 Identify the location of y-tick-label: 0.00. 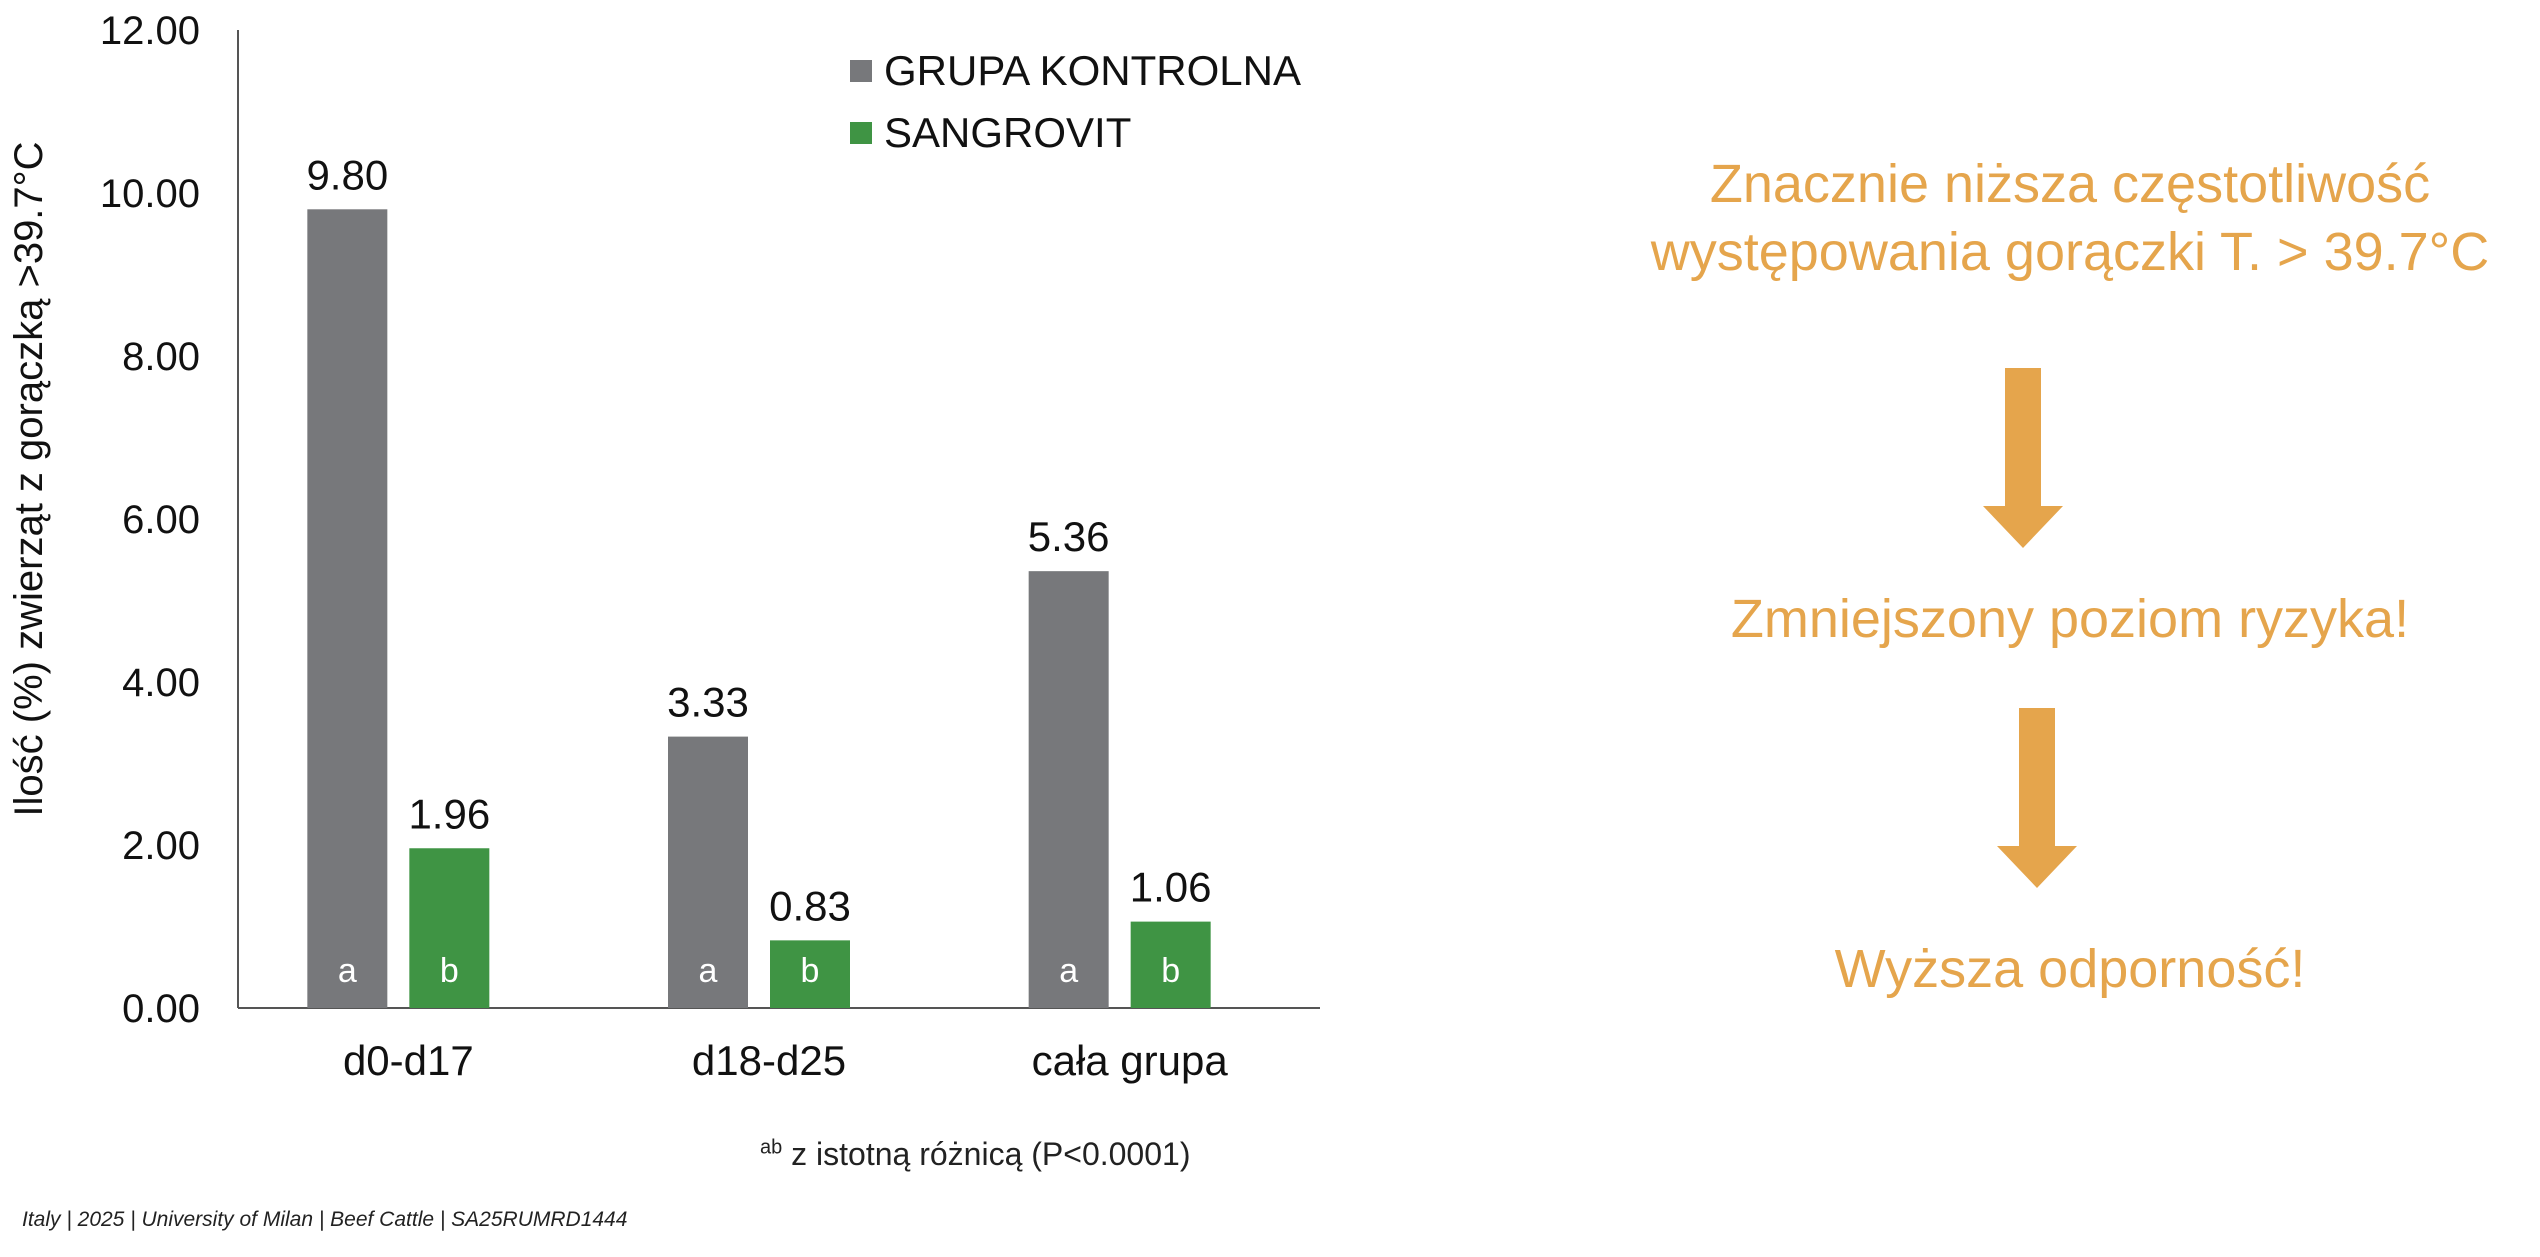
(161, 1009).